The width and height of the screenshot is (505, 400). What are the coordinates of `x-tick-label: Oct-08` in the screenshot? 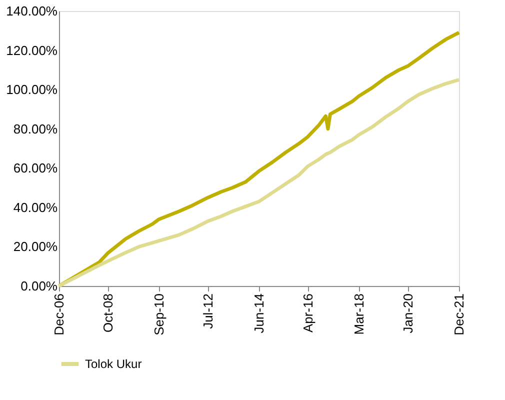 It's located at (108, 313).